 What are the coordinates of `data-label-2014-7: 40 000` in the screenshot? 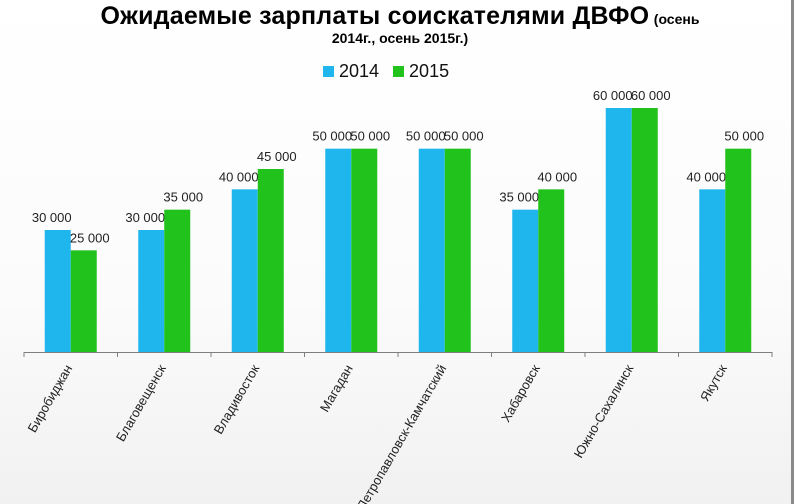 It's located at (706, 176).